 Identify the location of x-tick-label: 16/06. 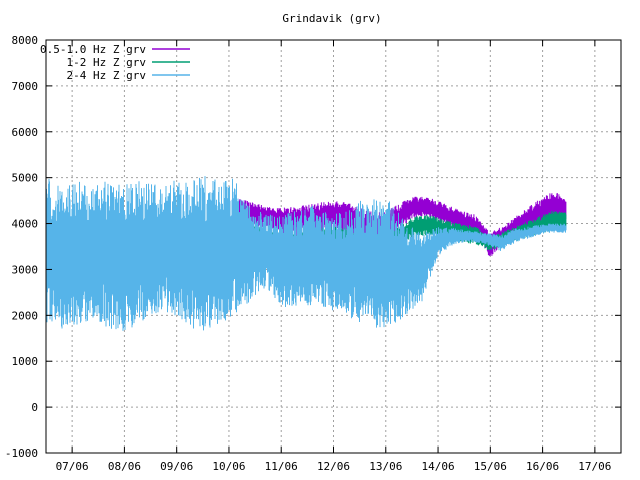
(542, 466).